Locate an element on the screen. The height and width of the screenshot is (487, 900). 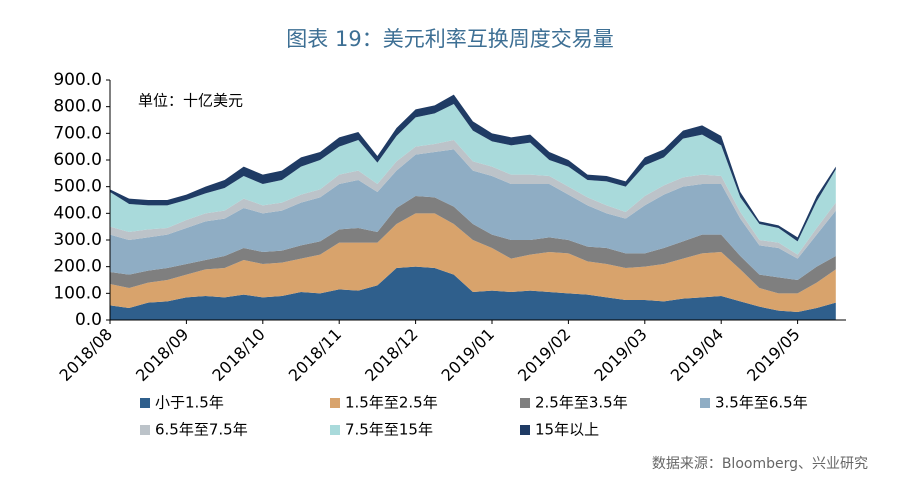
y-tick-label: 300.0 is located at coordinates (77, 240).